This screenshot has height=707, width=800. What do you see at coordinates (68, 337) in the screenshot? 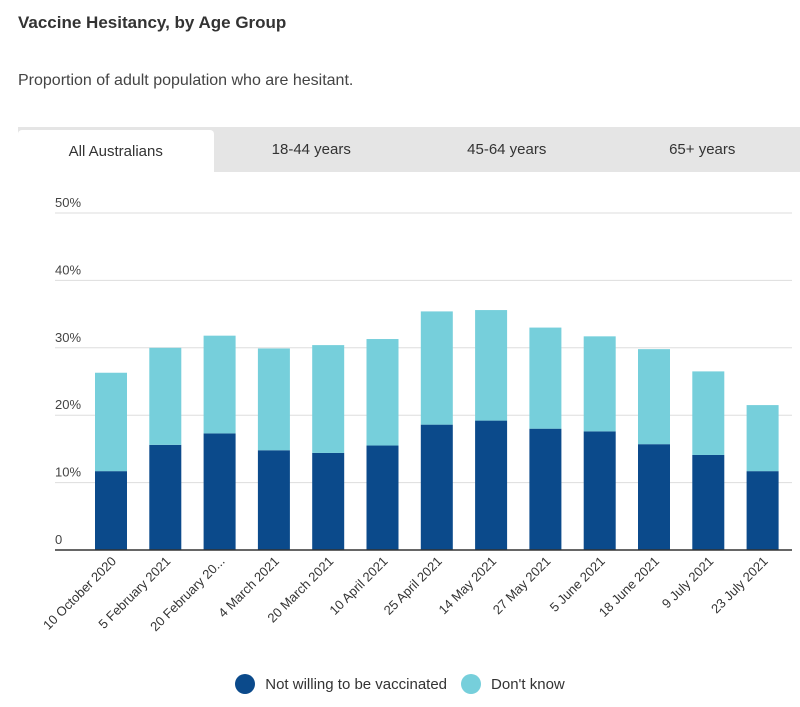
I see `y-tick-label: 30%` at bounding box center [68, 337].